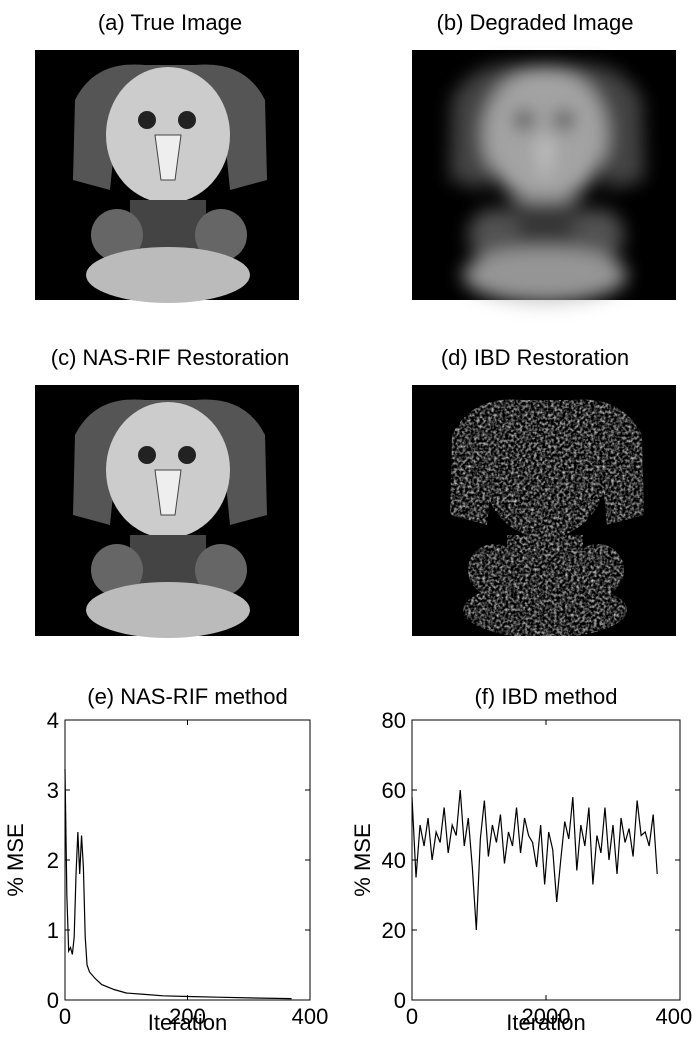 Image resolution: width=692 pixels, height=1039 pixels. What do you see at coordinates (394, 930) in the screenshot?
I see `y-tick-label: 20` at bounding box center [394, 930].